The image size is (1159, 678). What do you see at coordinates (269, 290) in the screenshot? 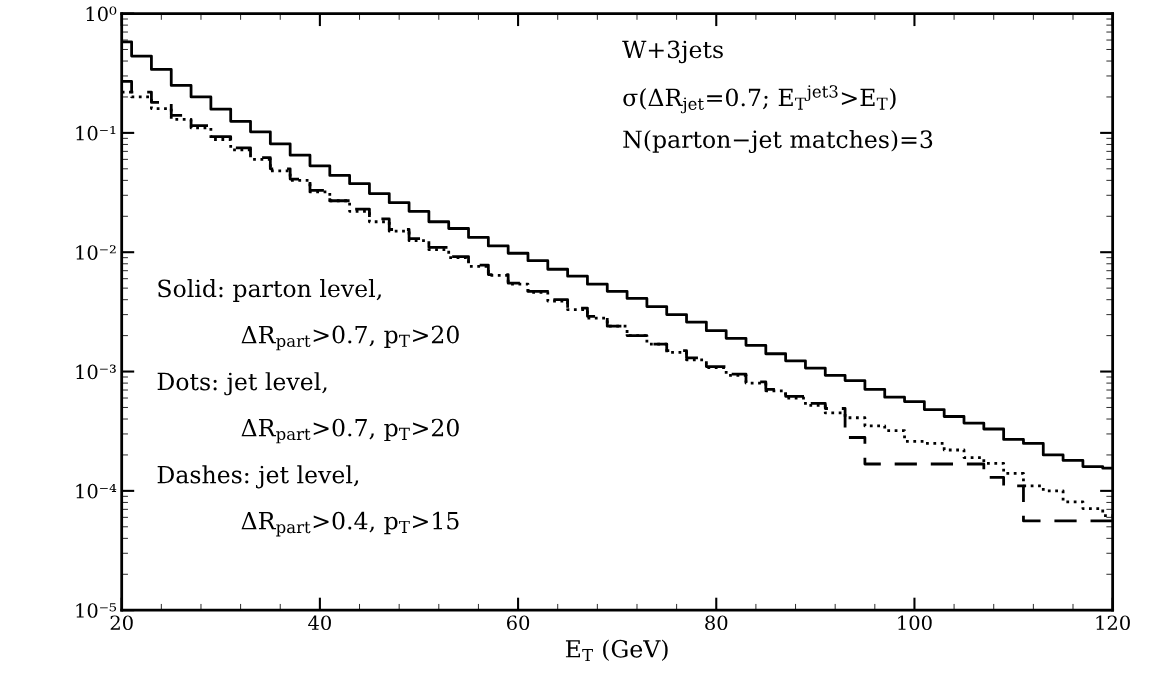
I see `annotation: Solid: parton level,` at bounding box center [269, 290].